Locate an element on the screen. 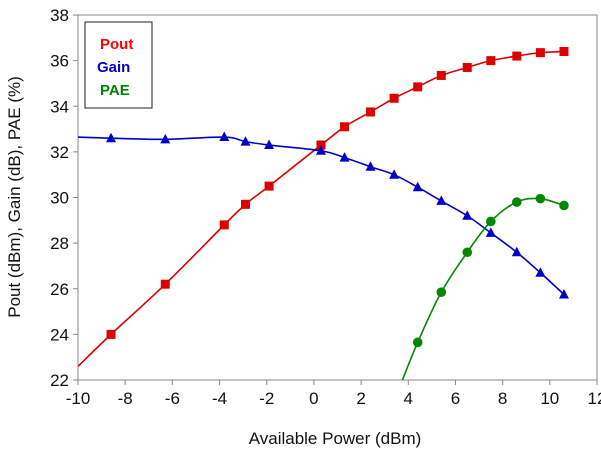 The height and width of the screenshot is (454, 601). x-tick-label: 2 is located at coordinates (360, 398).